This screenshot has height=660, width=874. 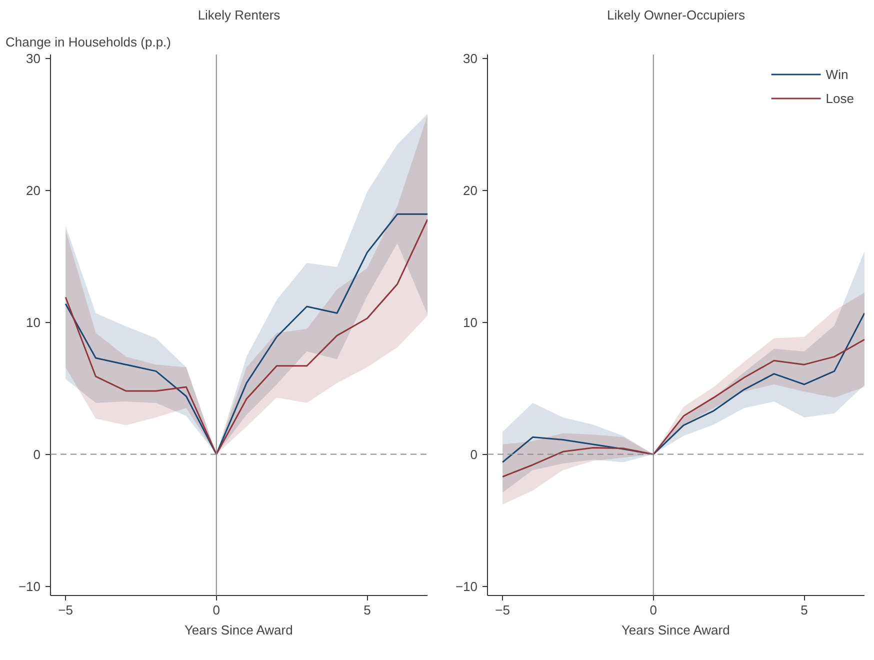 What do you see at coordinates (837, 74) in the screenshot?
I see `legend-label: Win` at bounding box center [837, 74].